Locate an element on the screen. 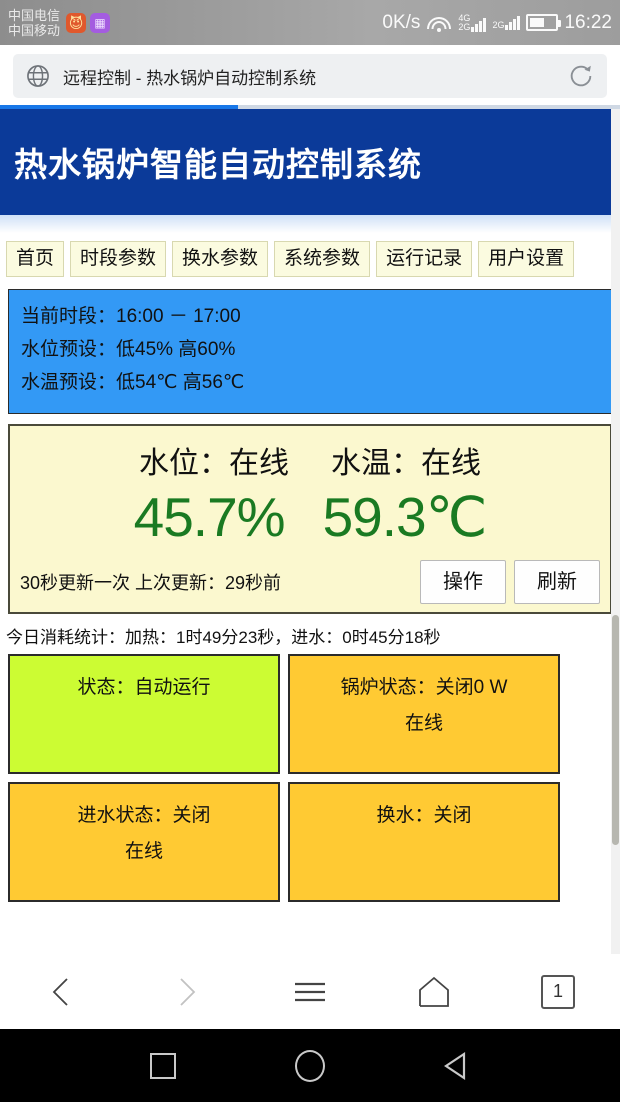 The width and height of the screenshot is (620, 1102). page-title: 热水锅炉智能自动控制系统 is located at coordinates (218, 164).